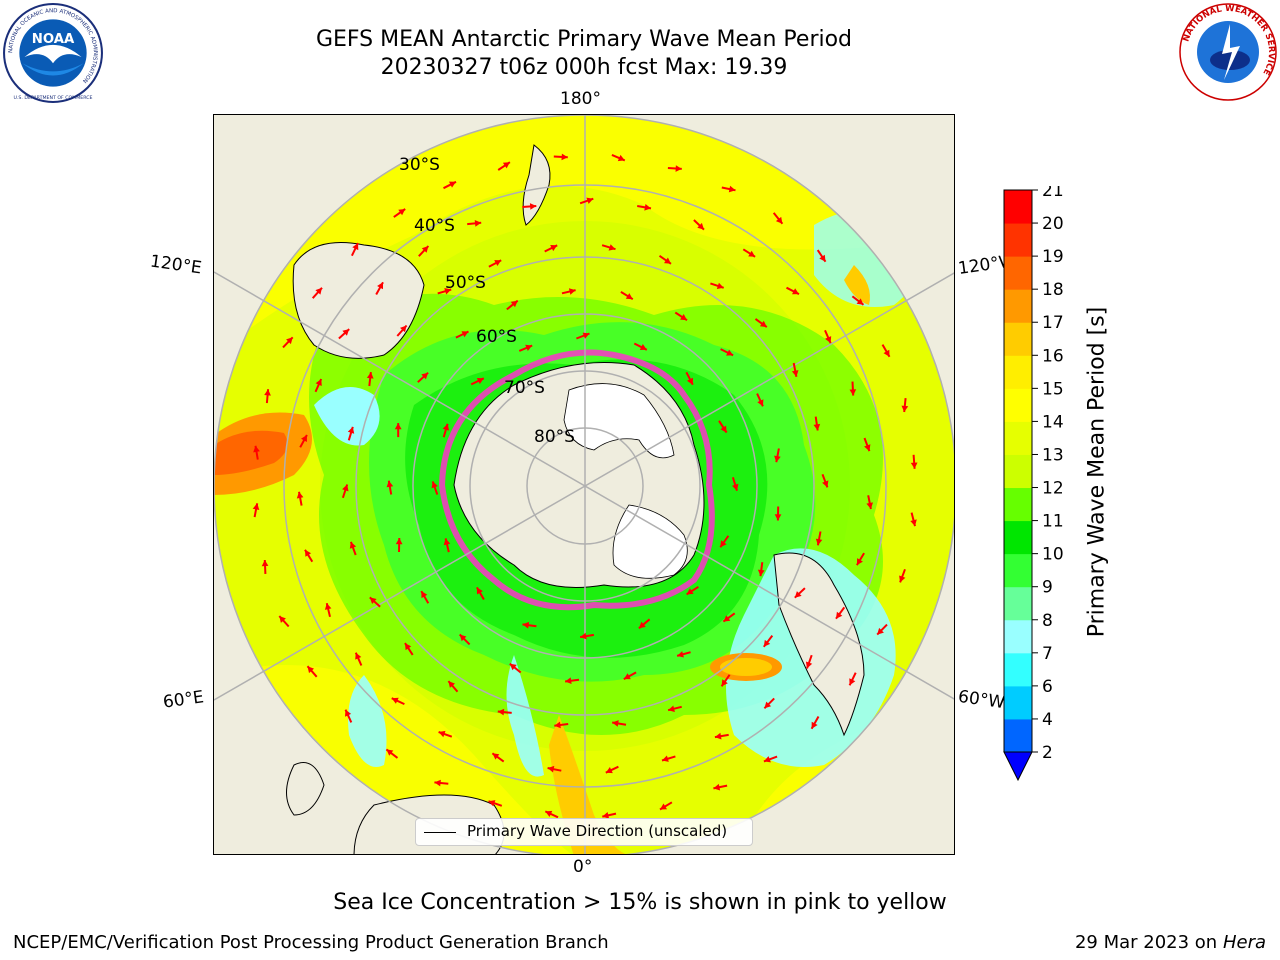 The width and height of the screenshot is (1280, 960). I want to click on lon-label-0: 0°, so click(583, 867).